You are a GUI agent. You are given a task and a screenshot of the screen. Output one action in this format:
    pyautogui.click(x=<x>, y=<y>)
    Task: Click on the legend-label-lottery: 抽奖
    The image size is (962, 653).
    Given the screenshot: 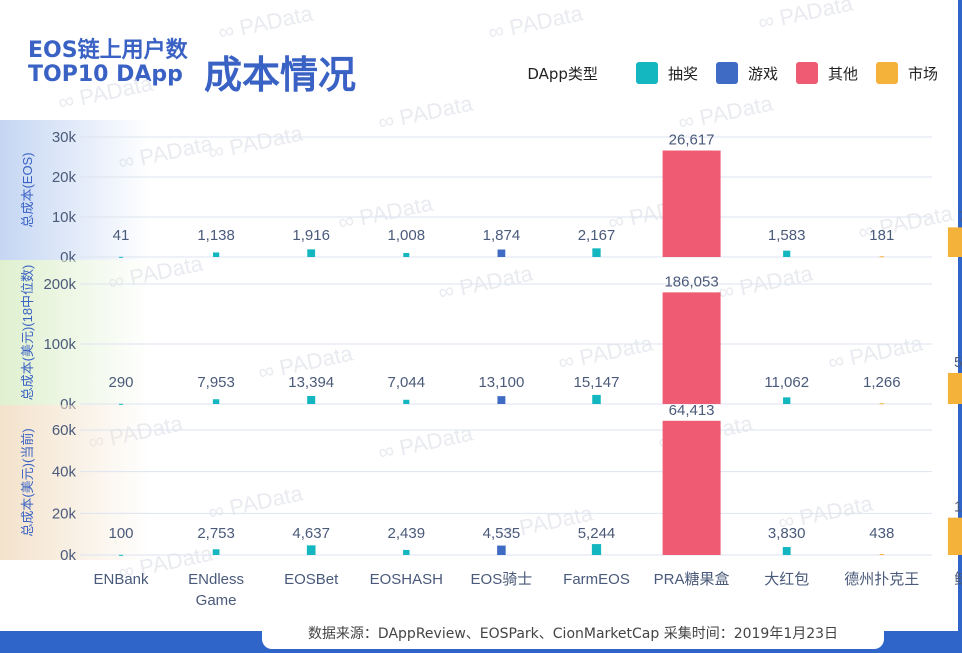 What is the action you would take?
    pyautogui.click(x=682, y=73)
    